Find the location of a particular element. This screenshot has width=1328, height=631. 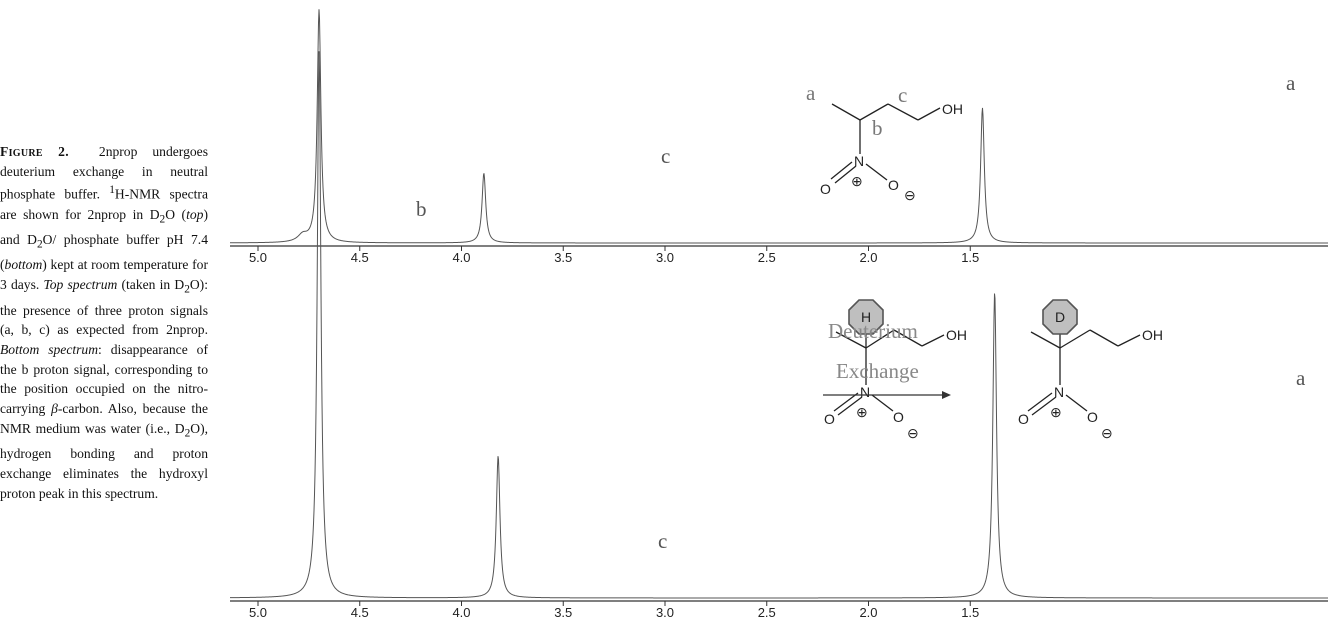

arrow-label-deuterium: Deuterium is located at coordinates (873, 331).